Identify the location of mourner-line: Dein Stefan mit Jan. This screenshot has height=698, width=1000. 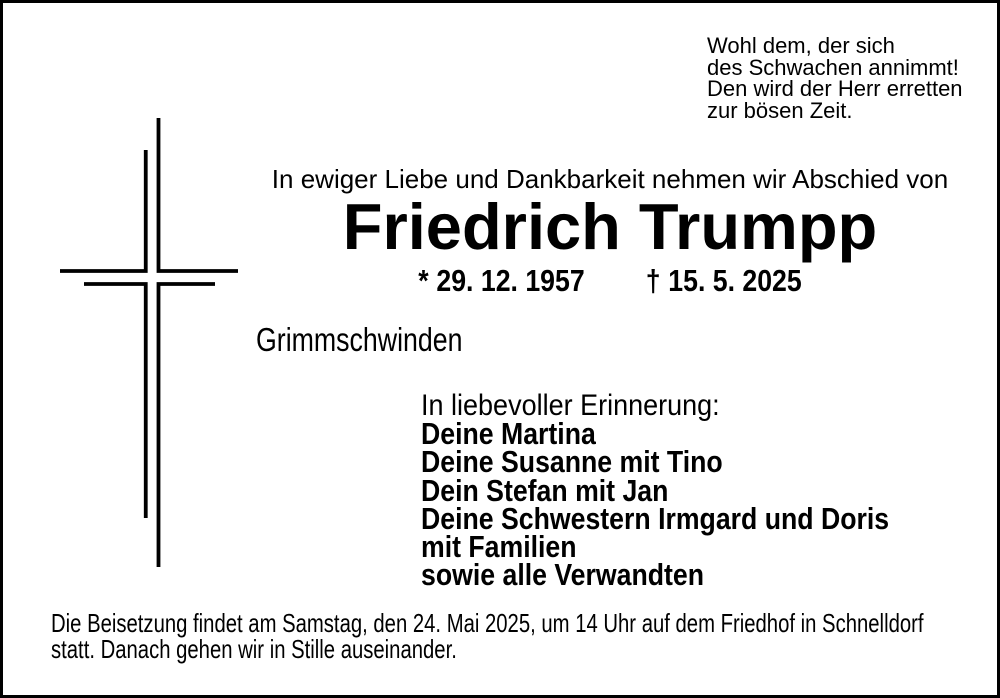
(545, 490).